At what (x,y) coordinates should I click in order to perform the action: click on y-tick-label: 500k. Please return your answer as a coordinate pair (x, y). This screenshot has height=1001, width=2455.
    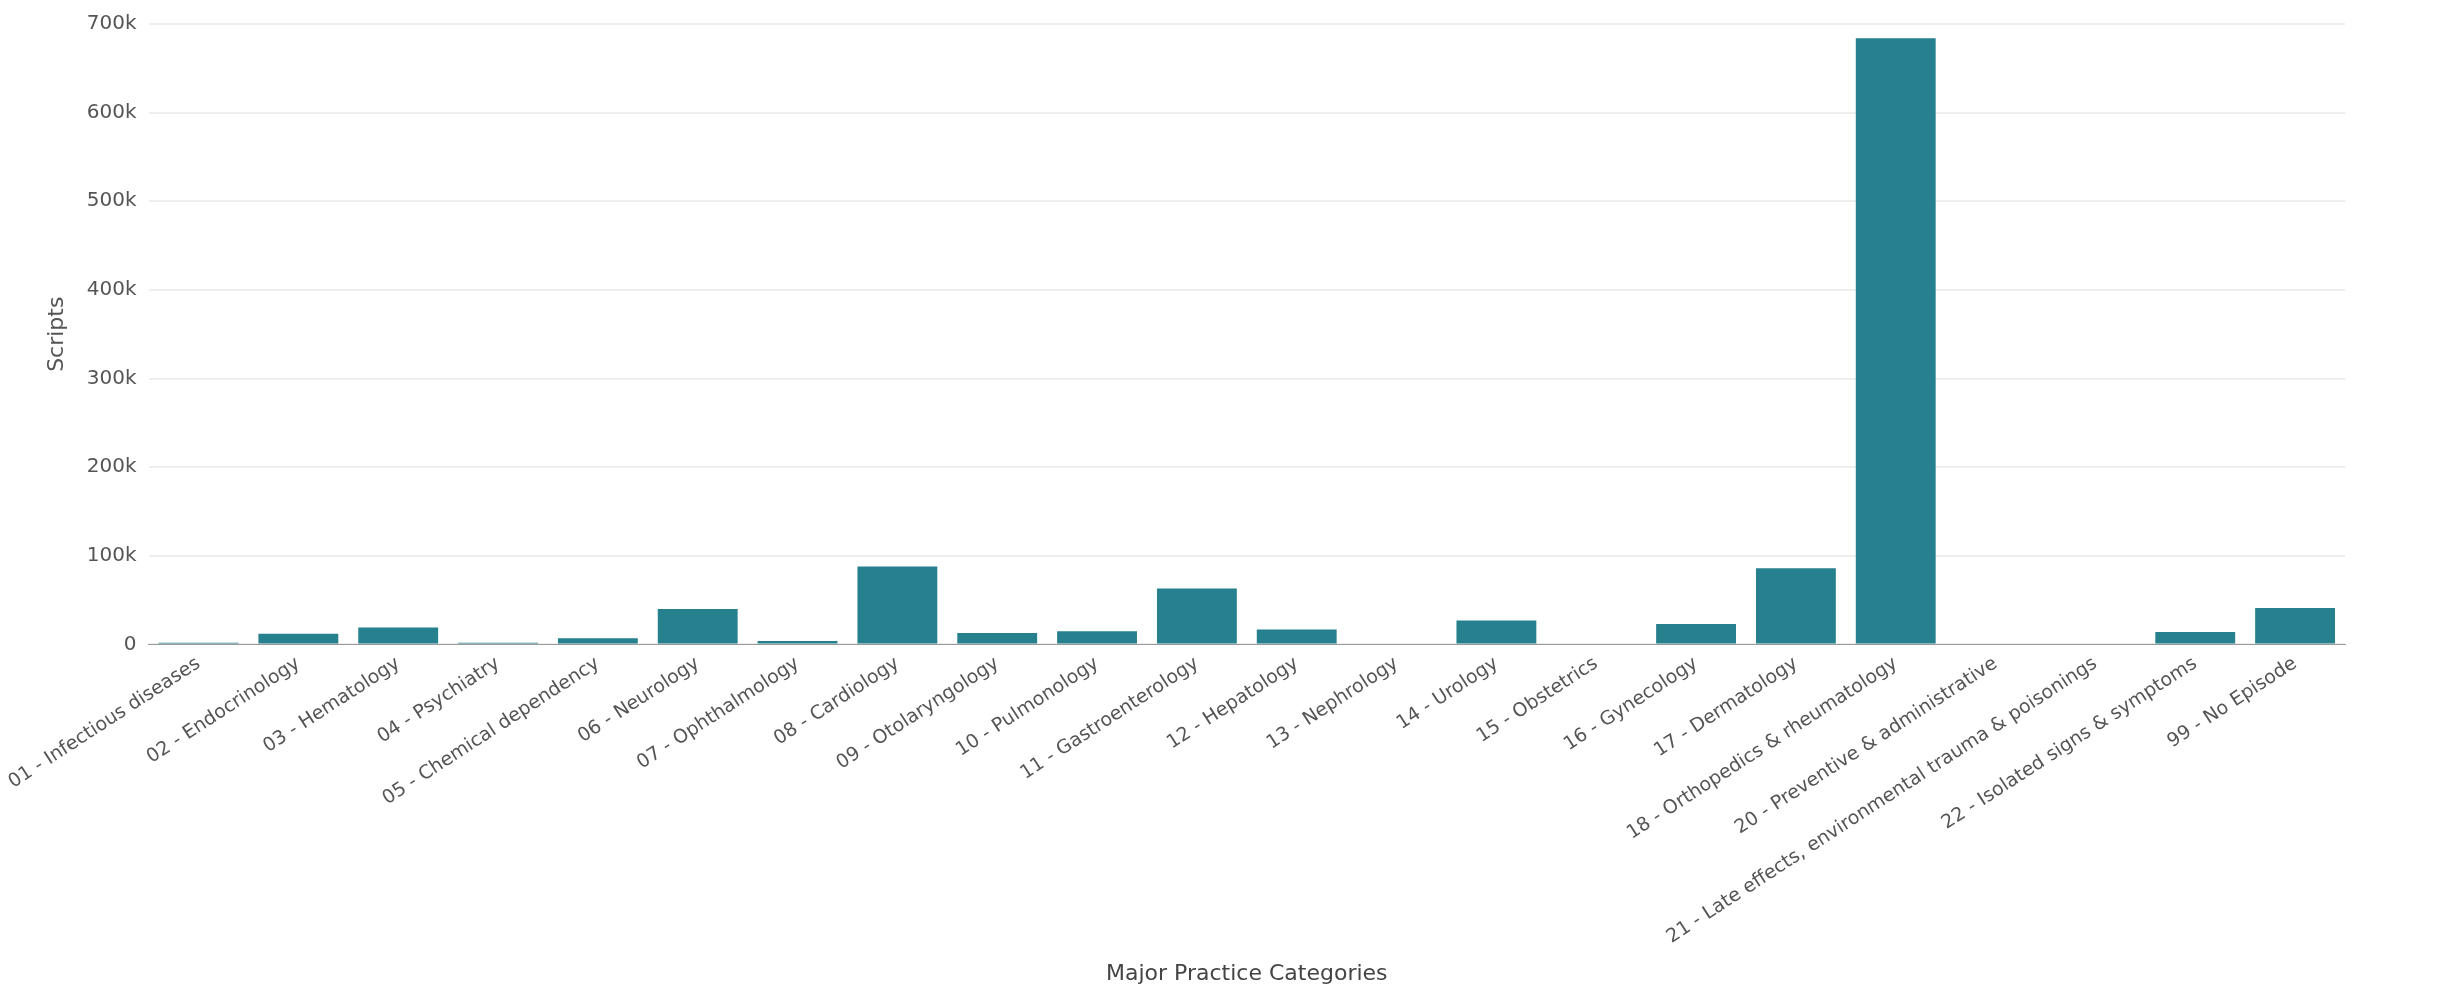
    Looking at the image, I should click on (112, 199).